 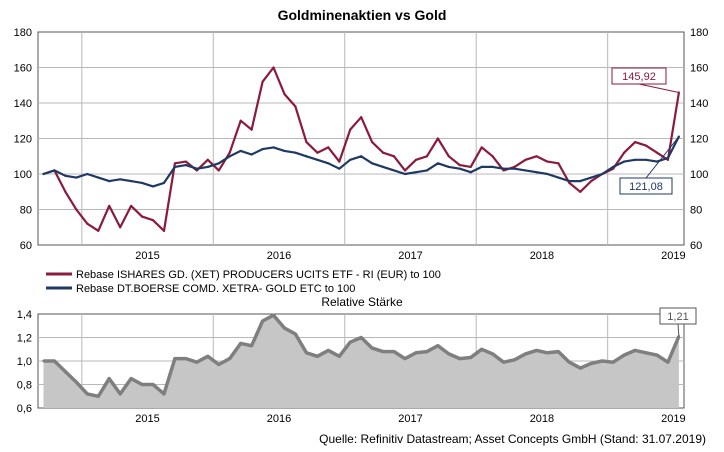 What do you see at coordinates (699, 175) in the screenshot?
I see `main-y-tick-label-right: 100` at bounding box center [699, 175].